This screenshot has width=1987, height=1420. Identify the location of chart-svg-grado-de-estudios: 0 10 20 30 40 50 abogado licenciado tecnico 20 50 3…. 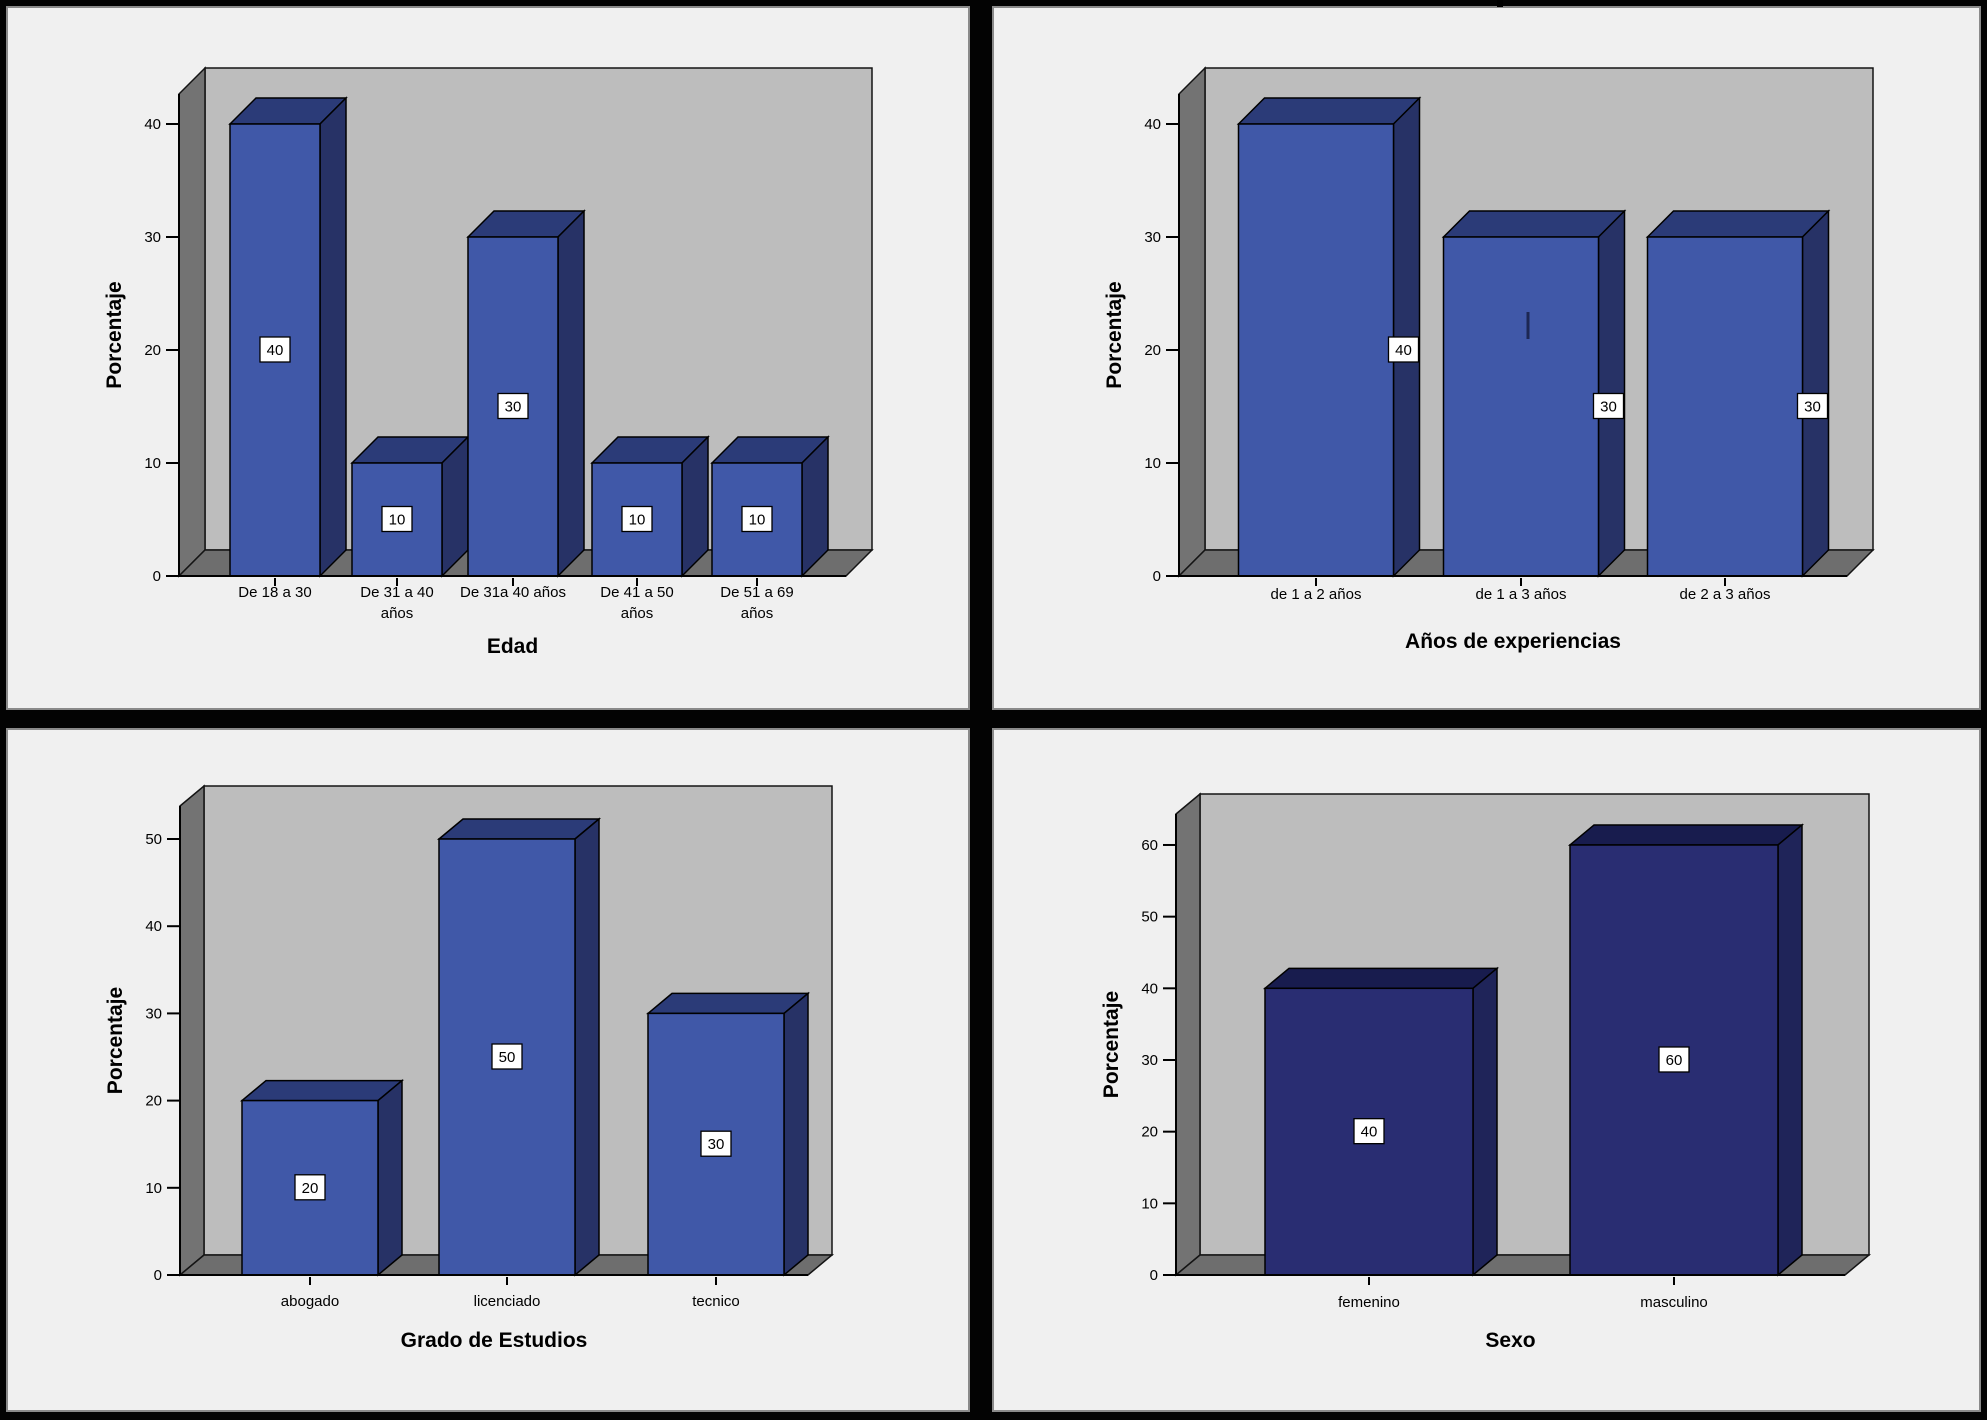
(469, 1068).